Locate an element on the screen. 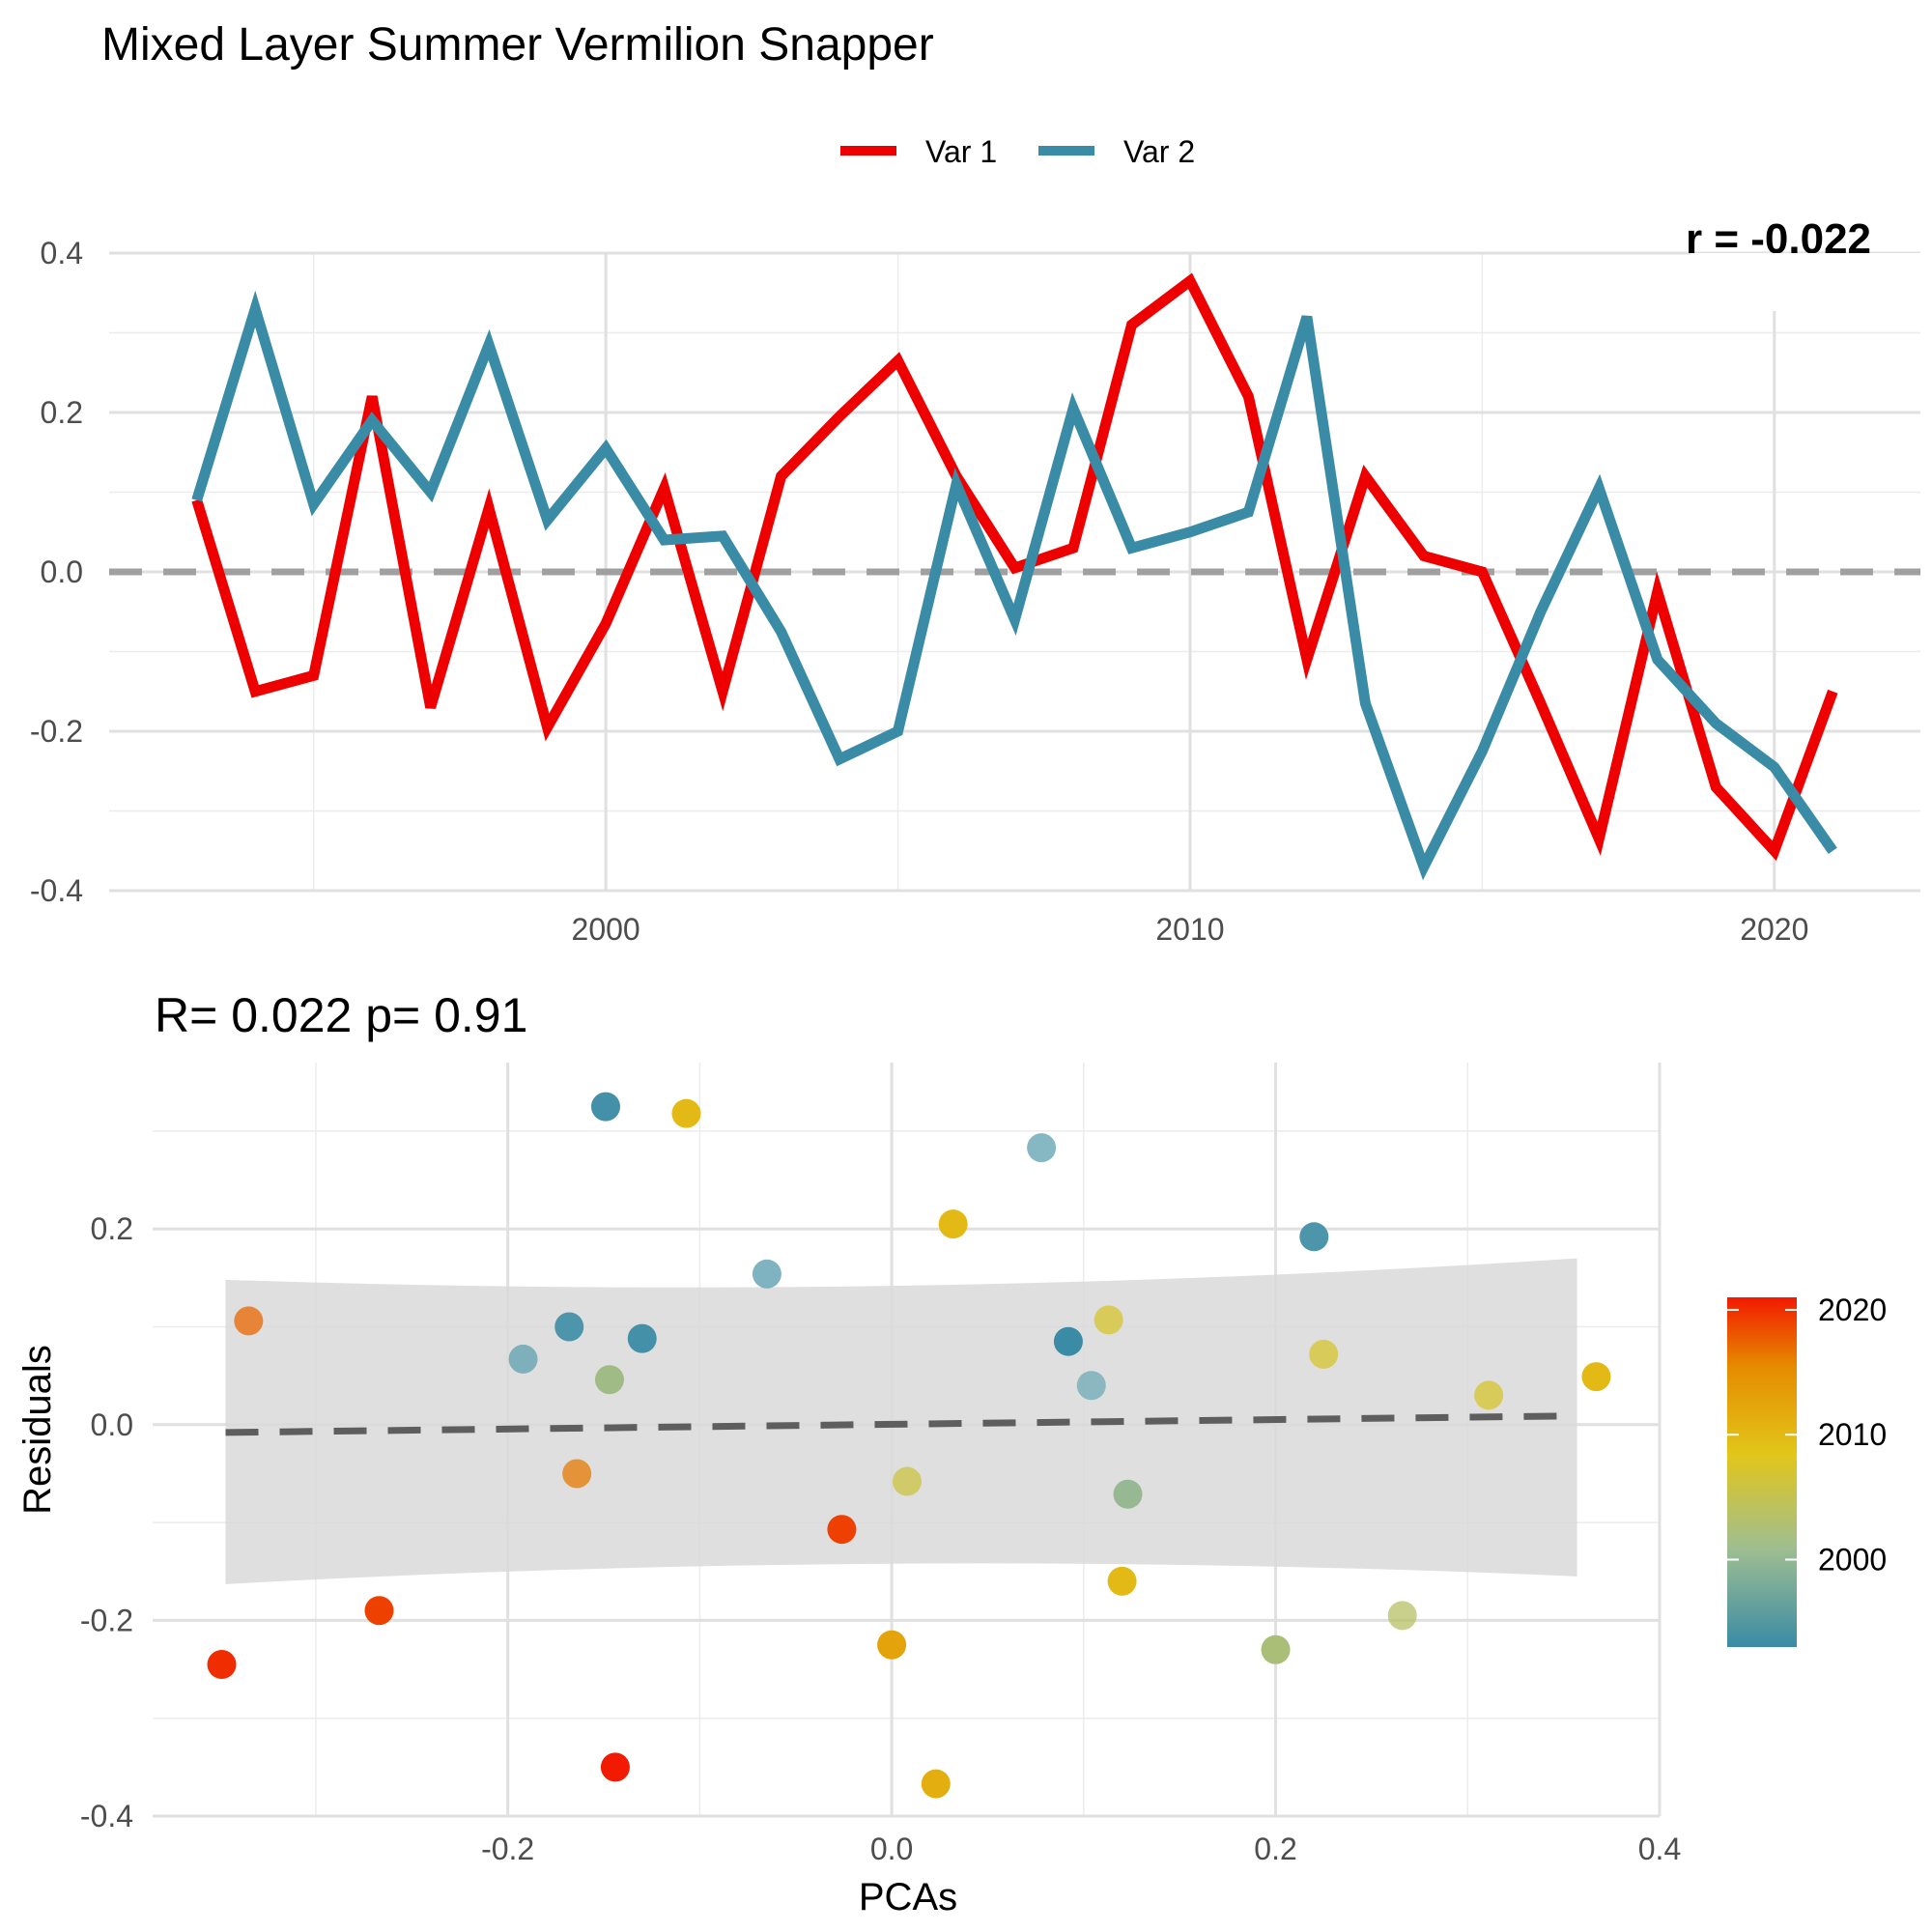 The width and height of the screenshot is (1932, 1932). color-legend: 2000 2010 2020 is located at coordinates (1807, 1470).